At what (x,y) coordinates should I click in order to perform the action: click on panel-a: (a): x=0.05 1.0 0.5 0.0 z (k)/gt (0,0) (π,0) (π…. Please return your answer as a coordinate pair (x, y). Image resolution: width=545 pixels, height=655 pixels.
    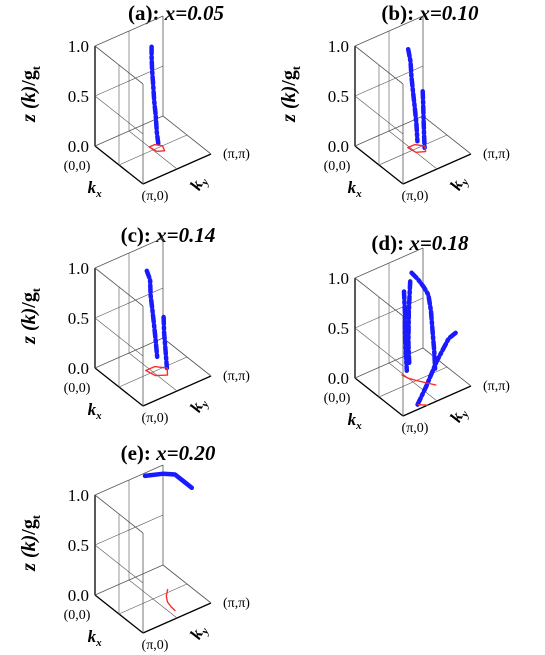
    Looking at the image, I should click on (134, 102).